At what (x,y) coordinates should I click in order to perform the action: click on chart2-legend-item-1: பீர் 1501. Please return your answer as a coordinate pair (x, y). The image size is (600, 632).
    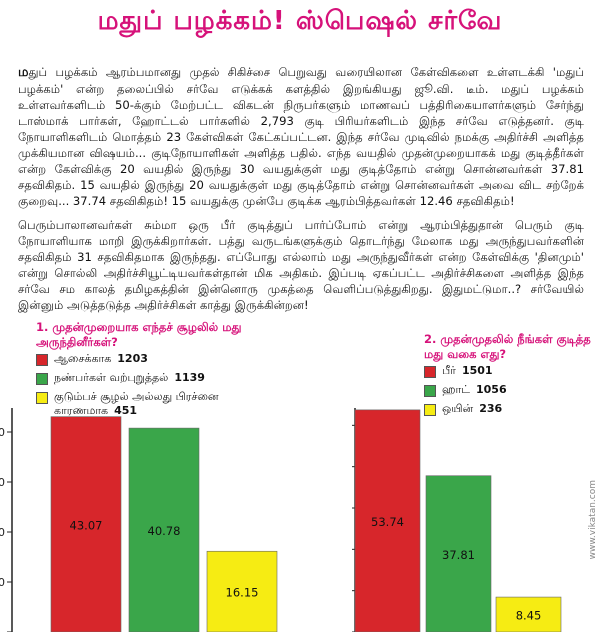
    Looking at the image, I should click on (509, 371).